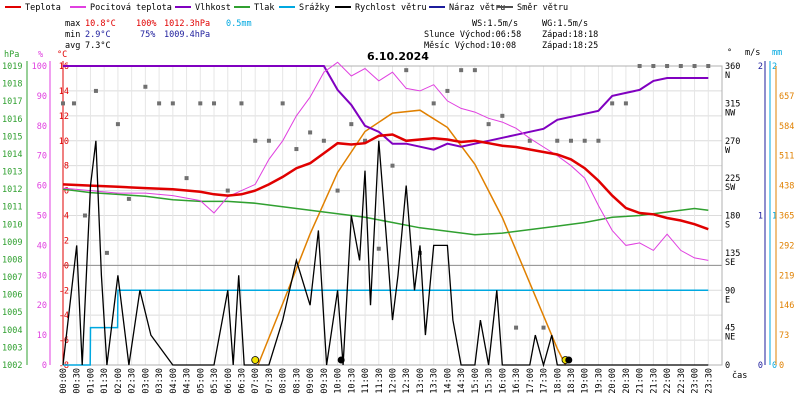 The image size is (800, 400). What do you see at coordinates (490, 381) in the screenshot?
I see `x-tick: 15:30` at bounding box center [490, 381].